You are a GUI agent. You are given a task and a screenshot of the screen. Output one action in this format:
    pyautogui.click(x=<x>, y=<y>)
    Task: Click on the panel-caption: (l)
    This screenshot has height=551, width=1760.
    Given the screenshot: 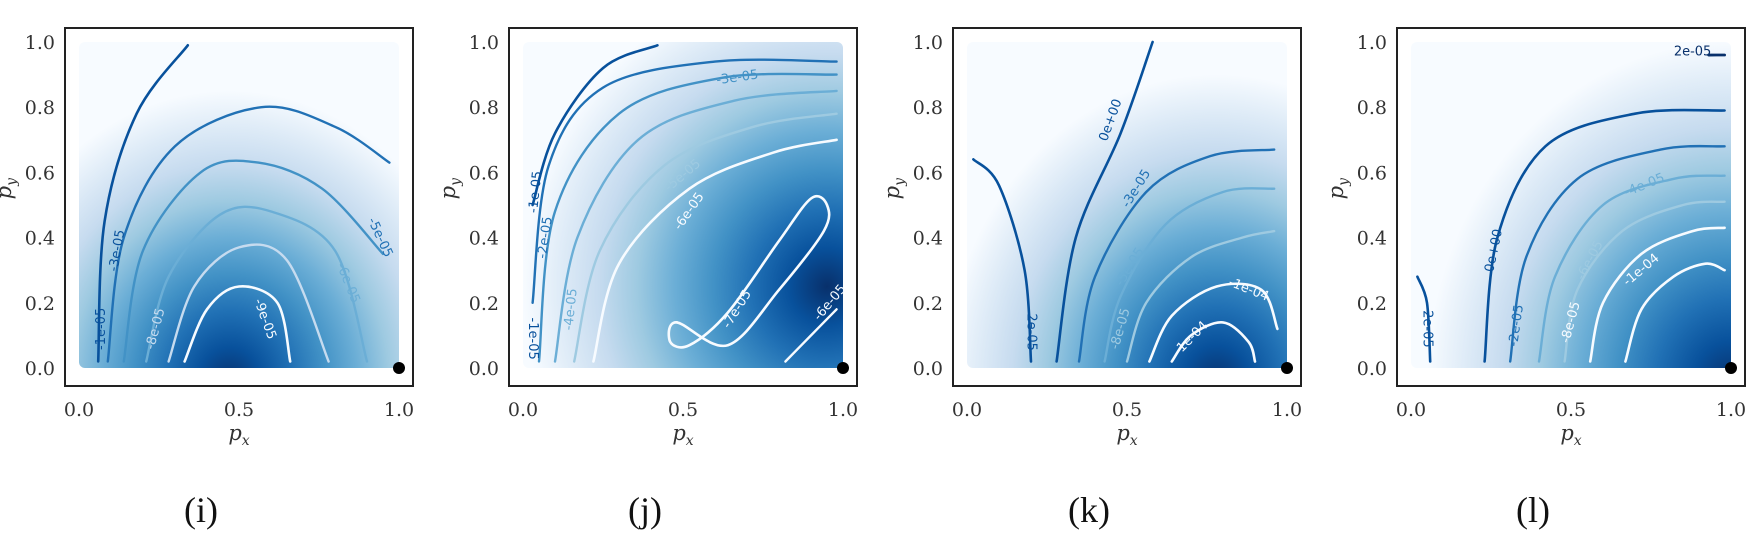 What is the action you would take?
    pyautogui.click(x=1533, y=510)
    